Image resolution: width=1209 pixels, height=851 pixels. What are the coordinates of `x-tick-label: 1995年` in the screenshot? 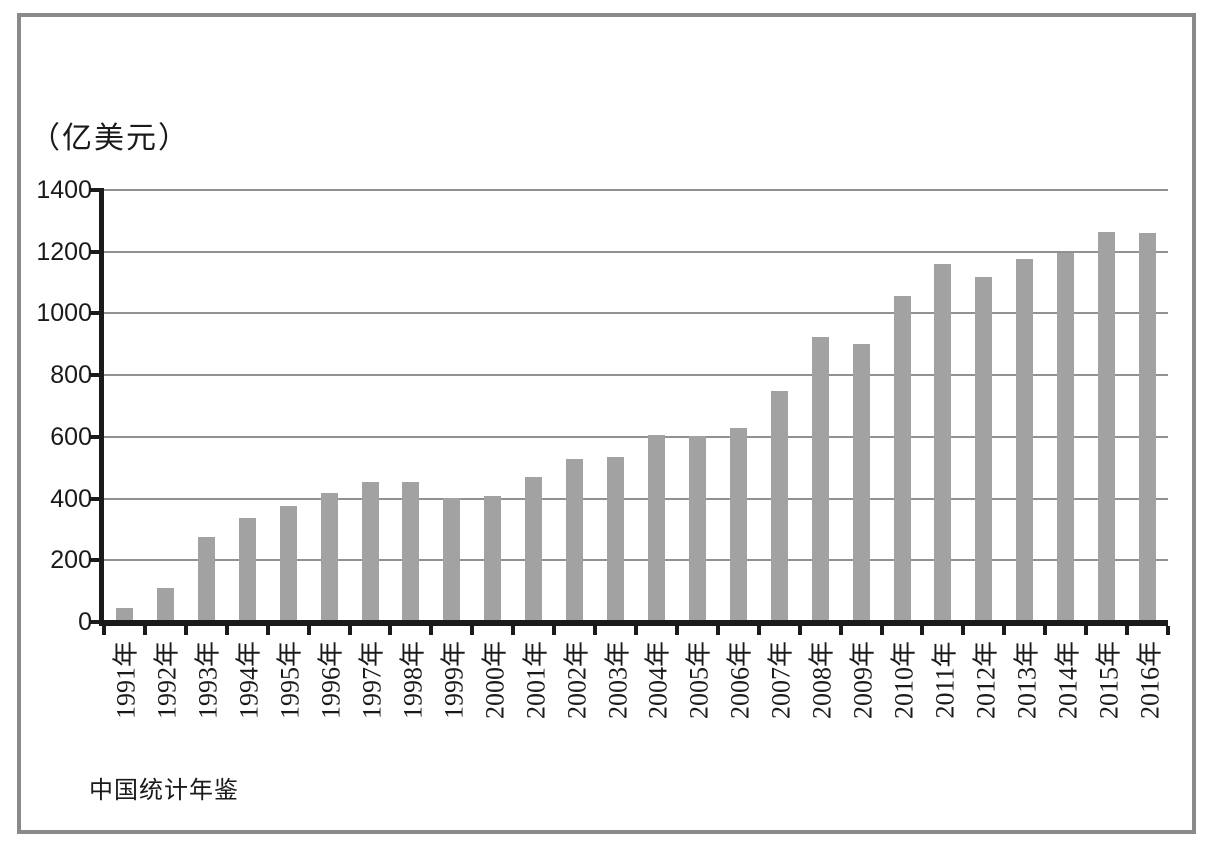 It's located at (290, 680).